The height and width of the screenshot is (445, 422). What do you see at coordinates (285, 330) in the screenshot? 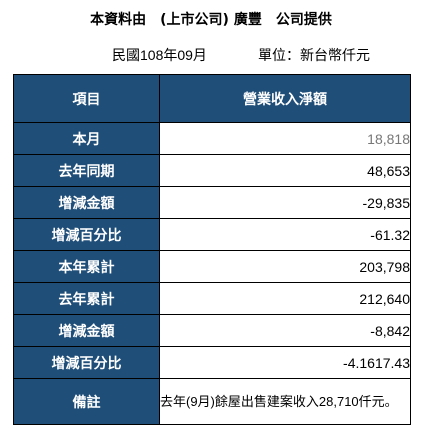
I see `row-value-ytd-change-amount: -8,842` at bounding box center [285, 330].